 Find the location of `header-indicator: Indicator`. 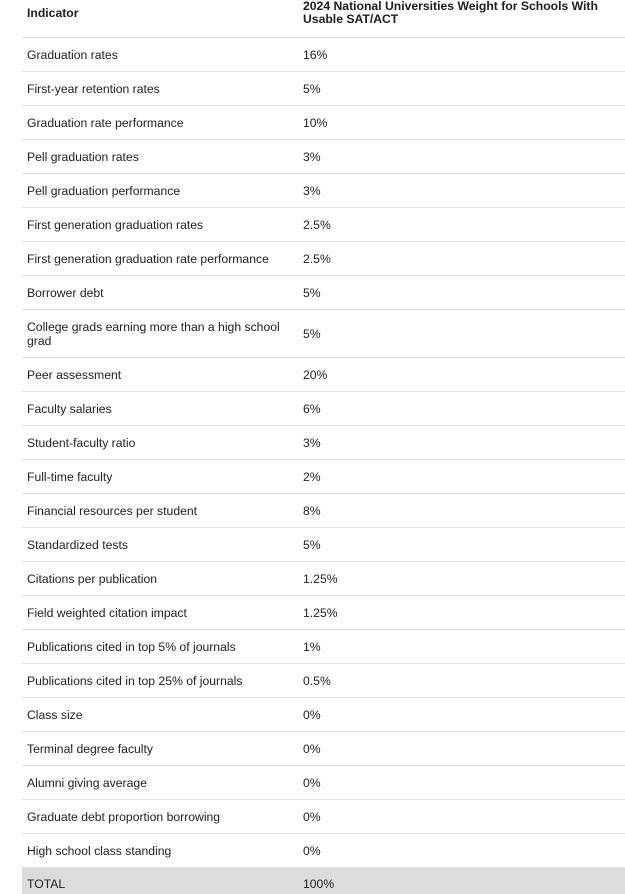

header-indicator: Indicator is located at coordinates (53, 13).